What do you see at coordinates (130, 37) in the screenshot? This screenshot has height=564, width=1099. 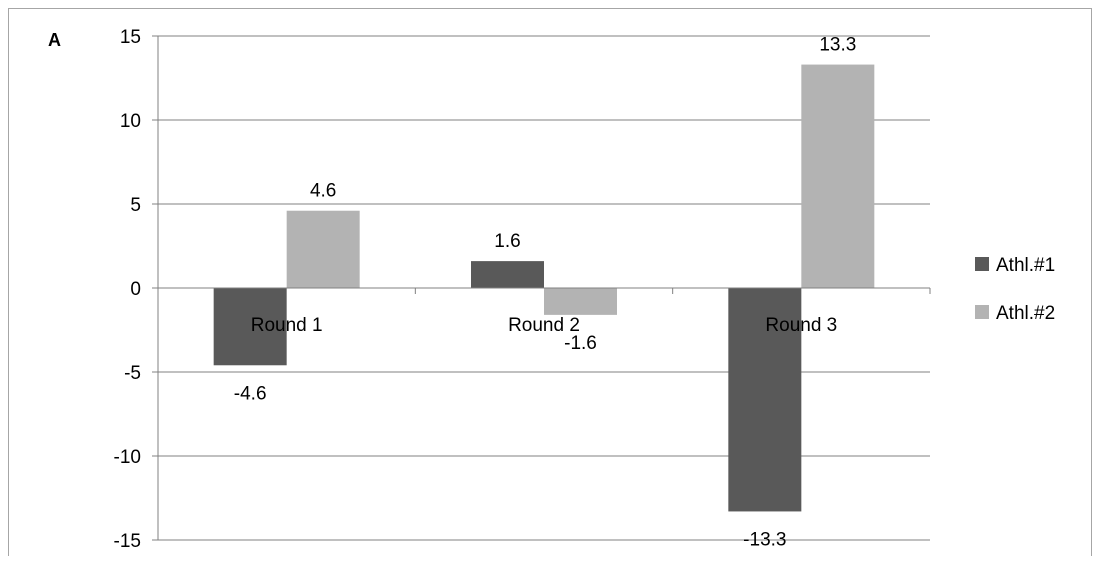 I see `y-tick-label: 15` at bounding box center [130, 37].